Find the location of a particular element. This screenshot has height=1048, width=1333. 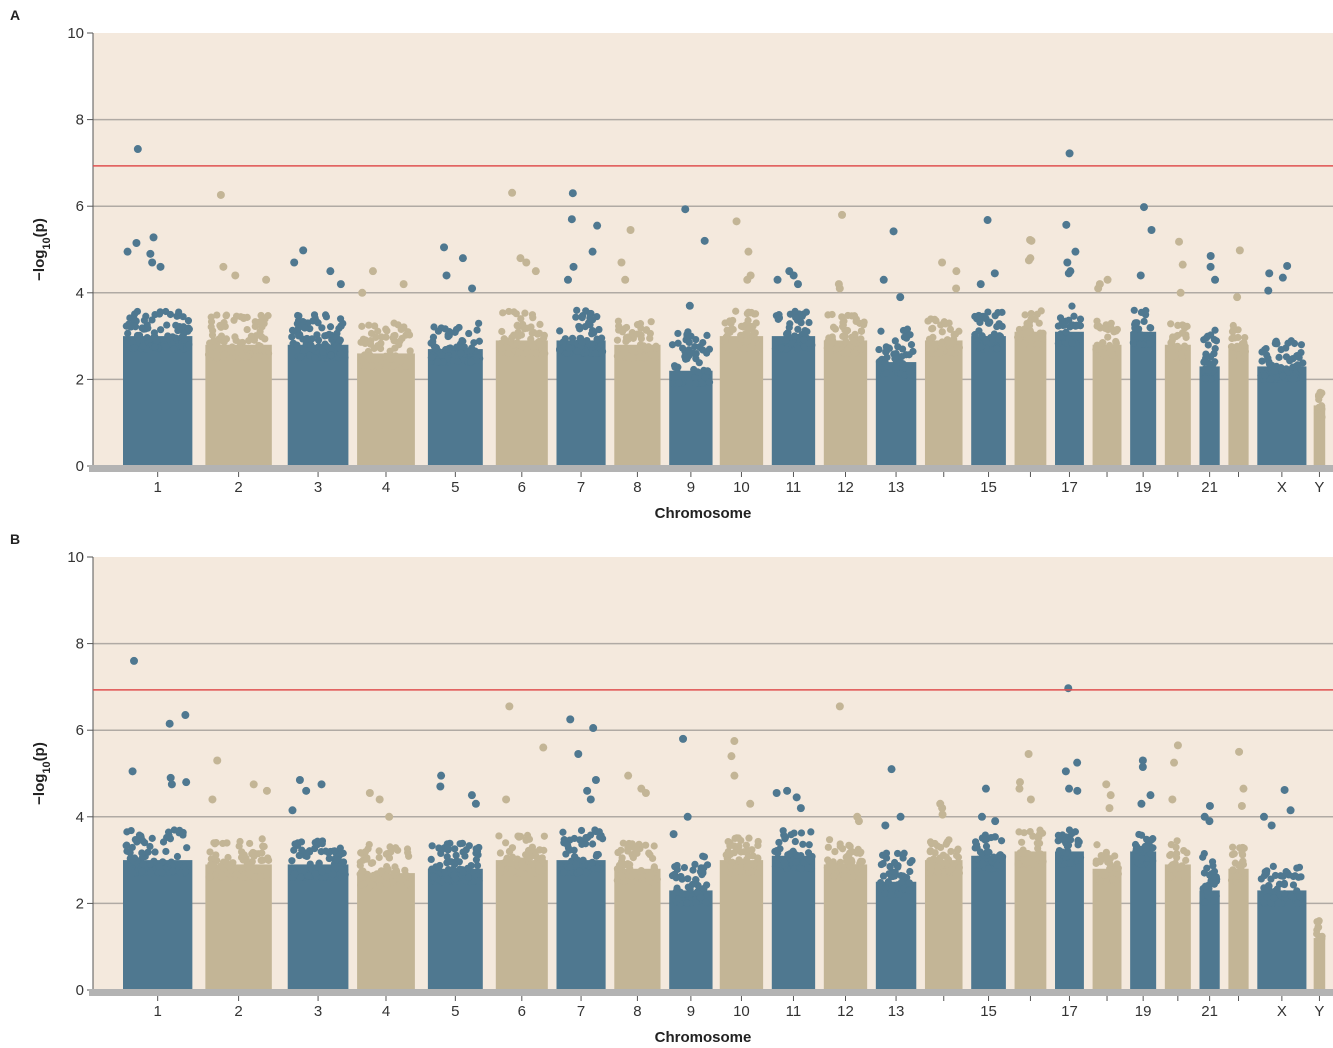

x-tick-label: 9 is located at coordinates (691, 487).